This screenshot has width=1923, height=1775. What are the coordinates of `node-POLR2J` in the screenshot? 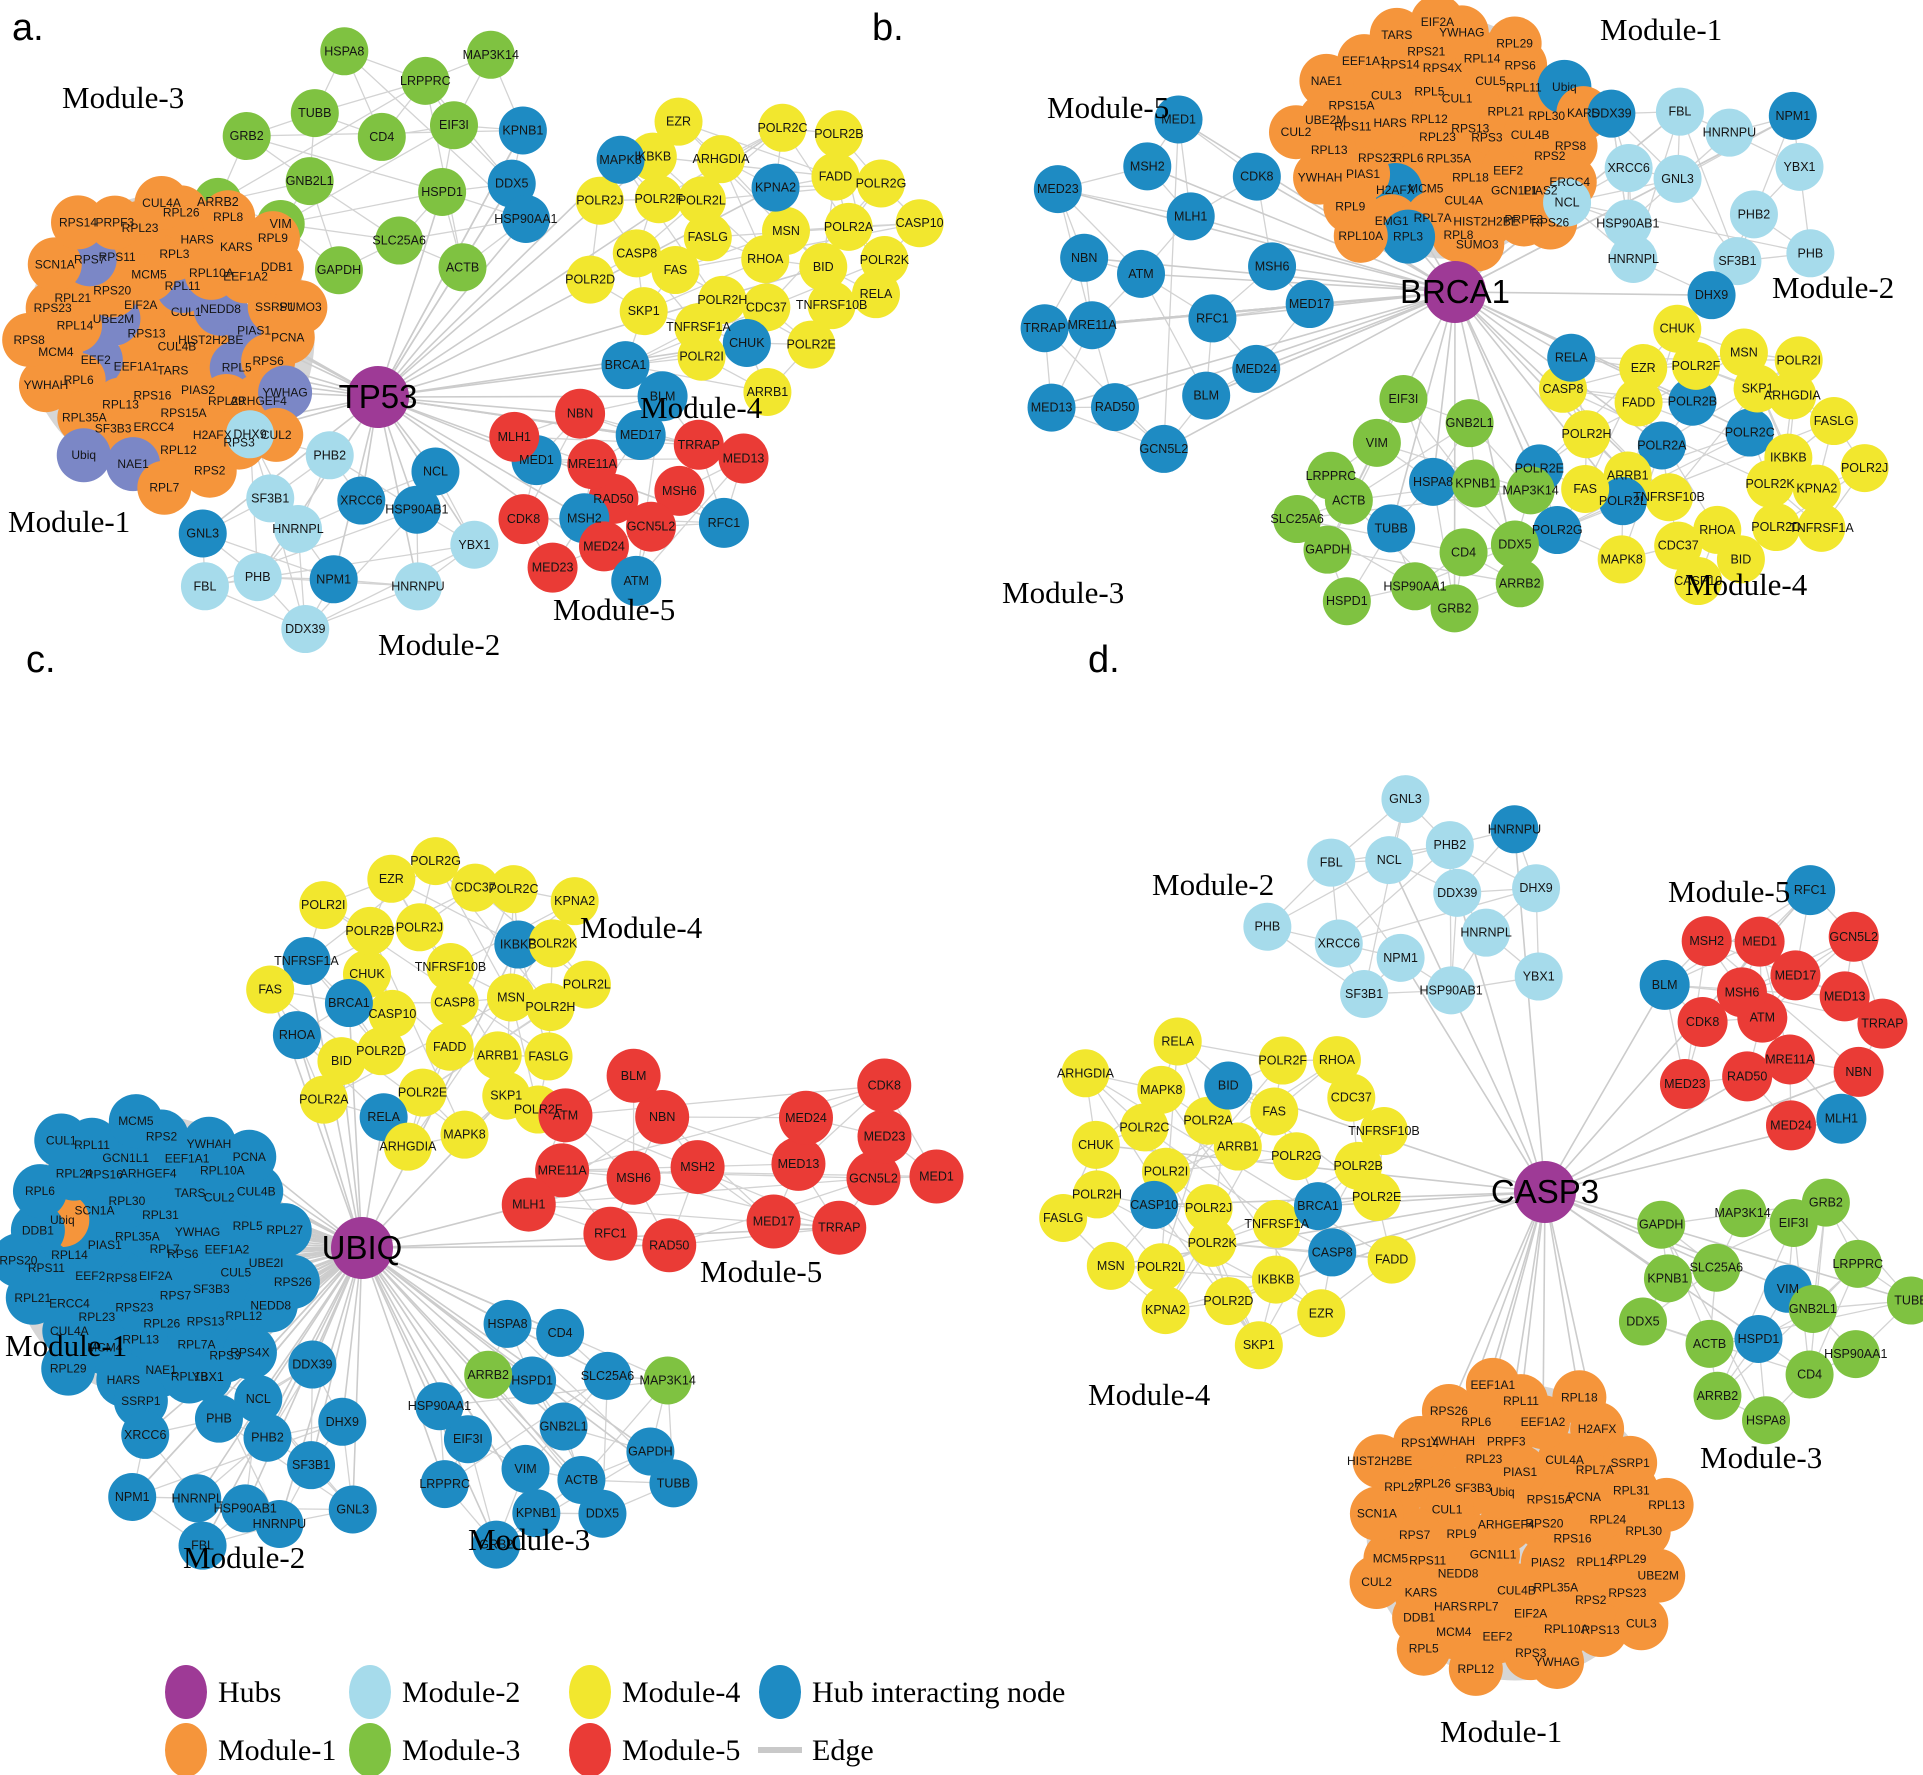 It's located at (1208, 1208).